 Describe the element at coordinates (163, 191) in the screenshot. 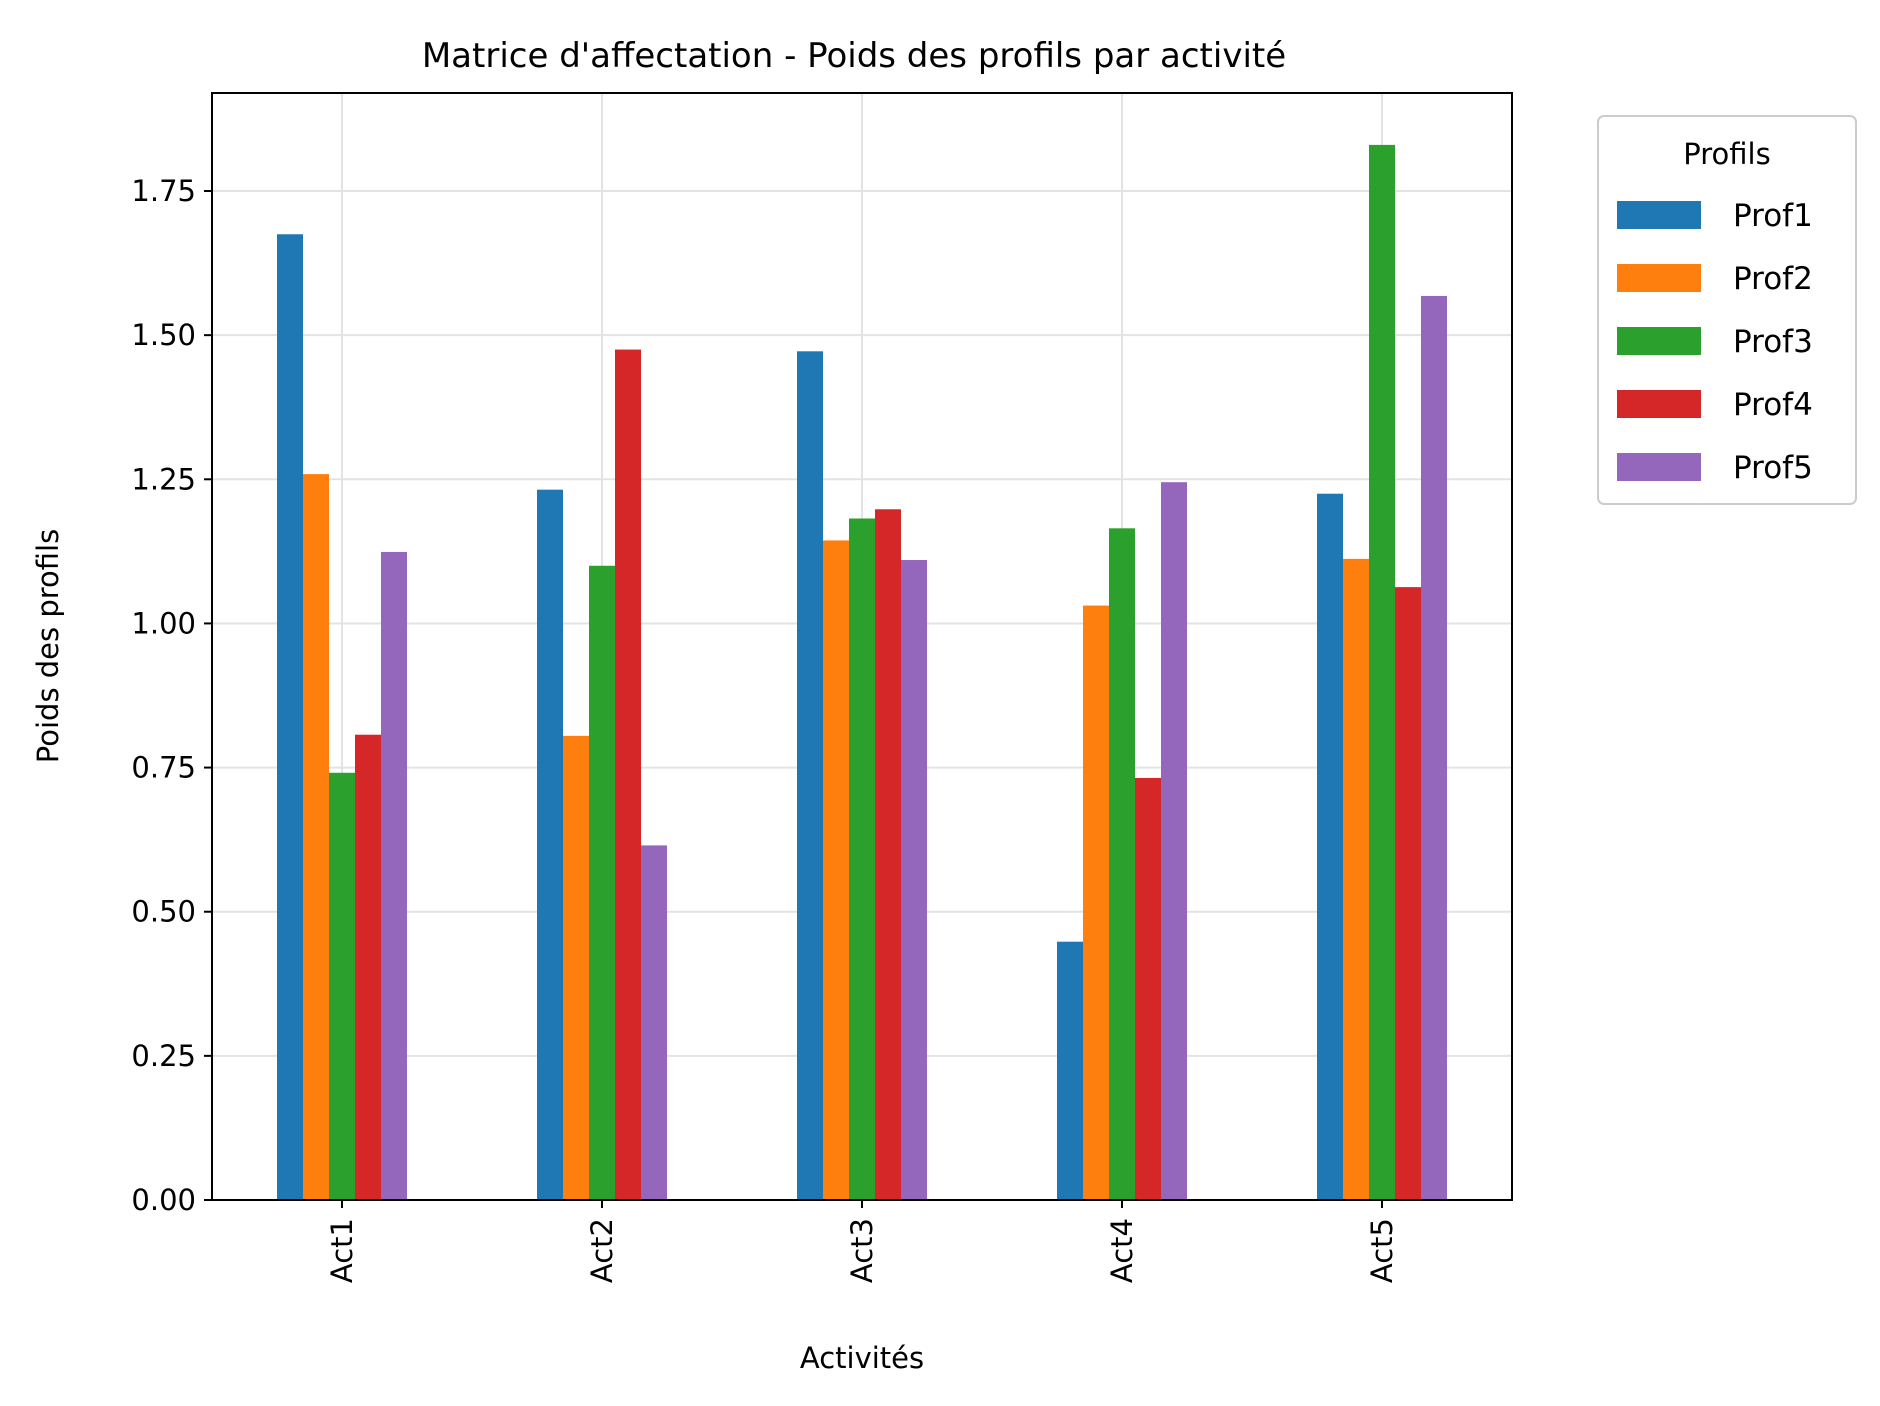

I see `y-tick-label: 1.75` at that location.